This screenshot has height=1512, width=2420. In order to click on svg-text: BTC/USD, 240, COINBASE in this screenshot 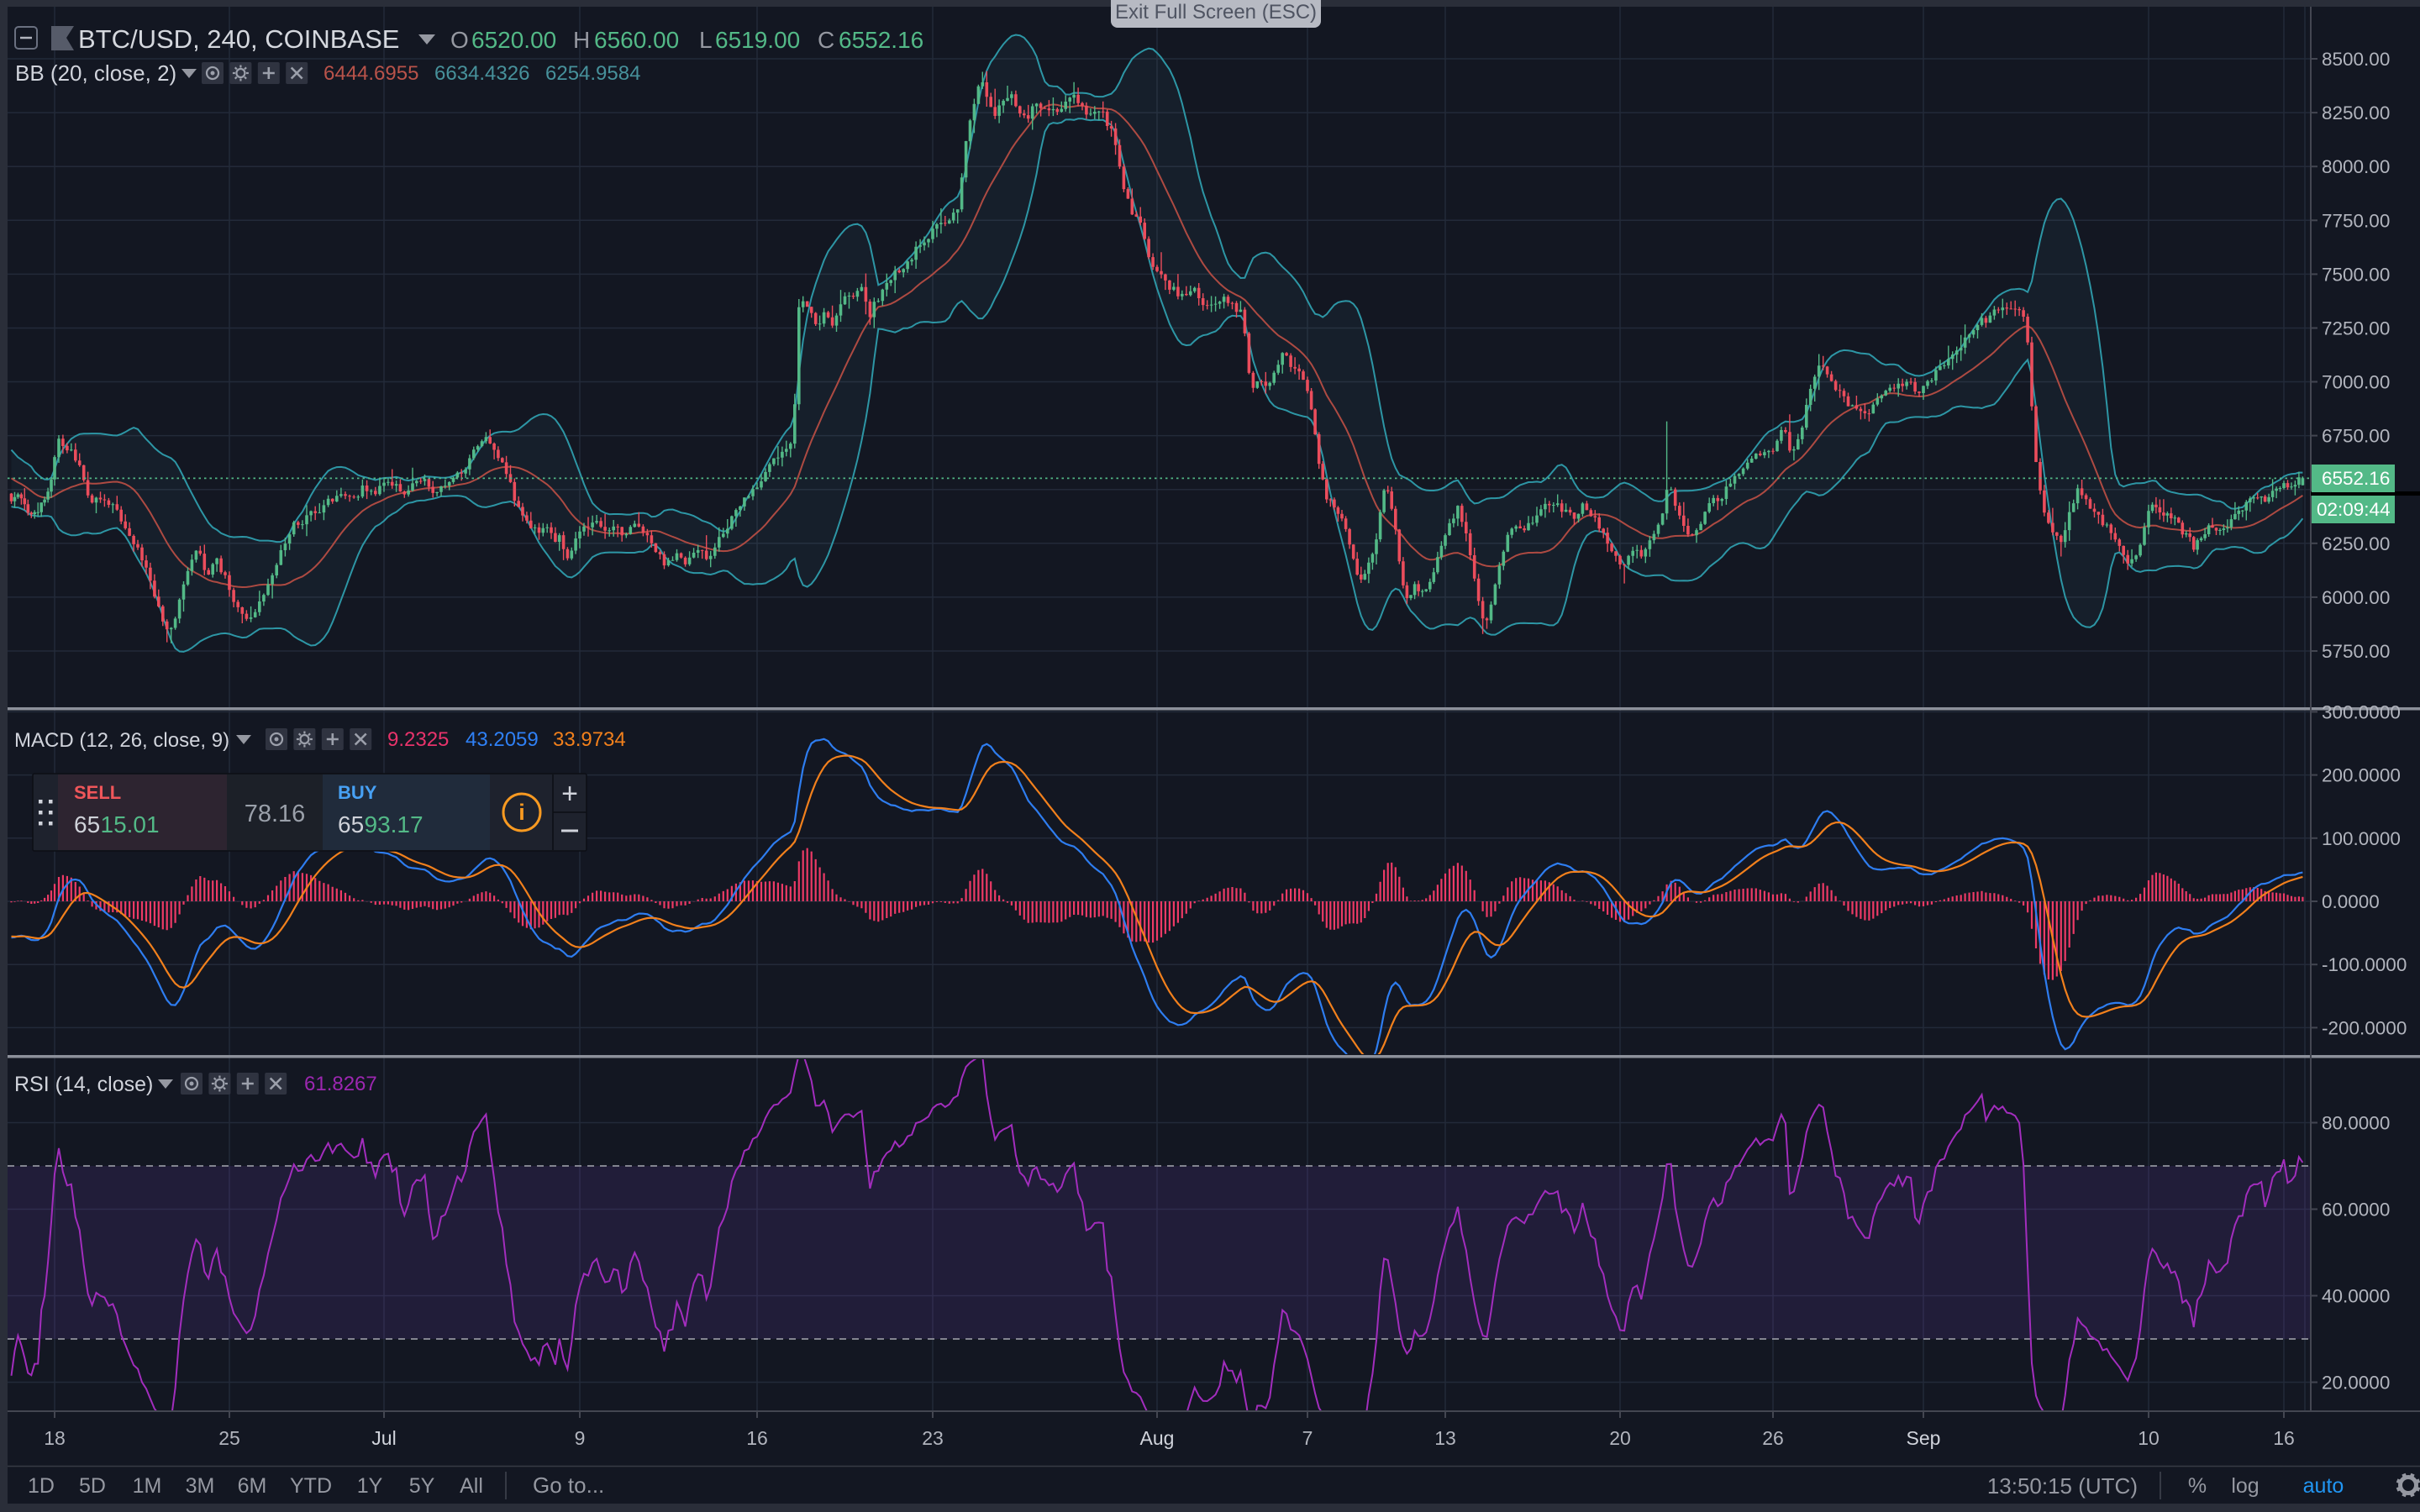, I will do `click(239, 39)`.